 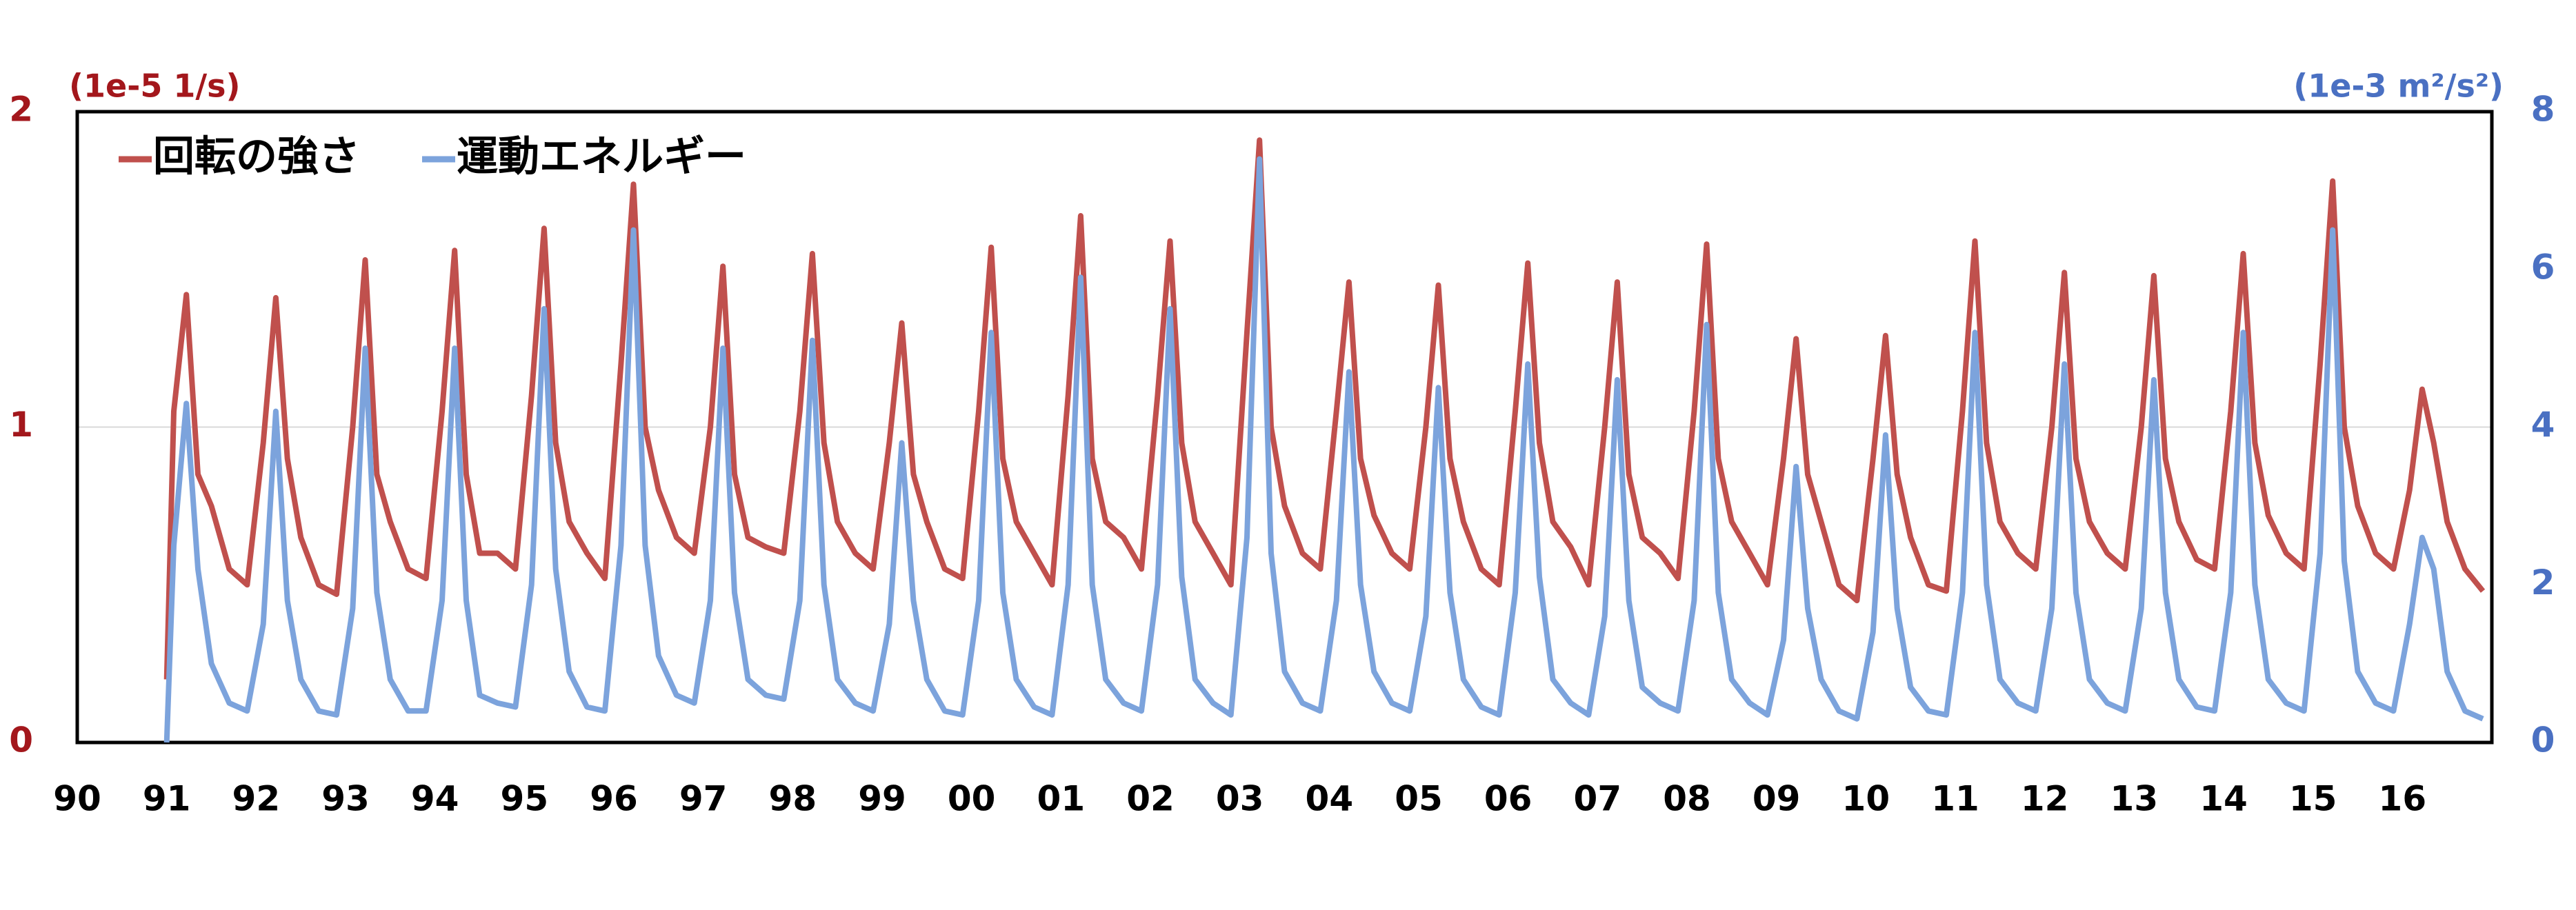 What do you see at coordinates (435, 799) in the screenshot?
I see `x-tick-label: 94` at bounding box center [435, 799].